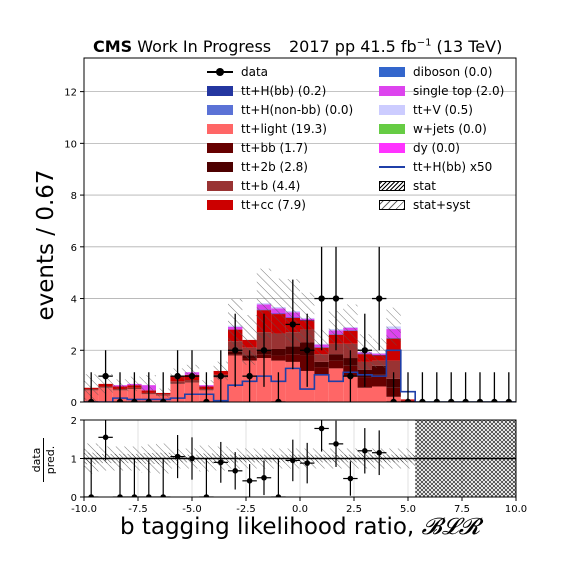 The height and width of the screenshot is (583, 562). What do you see at coordinates (354, 509) in the screenshot?
I see `ratio-xtick-label: 2.5` at bounding box center [354, 509].